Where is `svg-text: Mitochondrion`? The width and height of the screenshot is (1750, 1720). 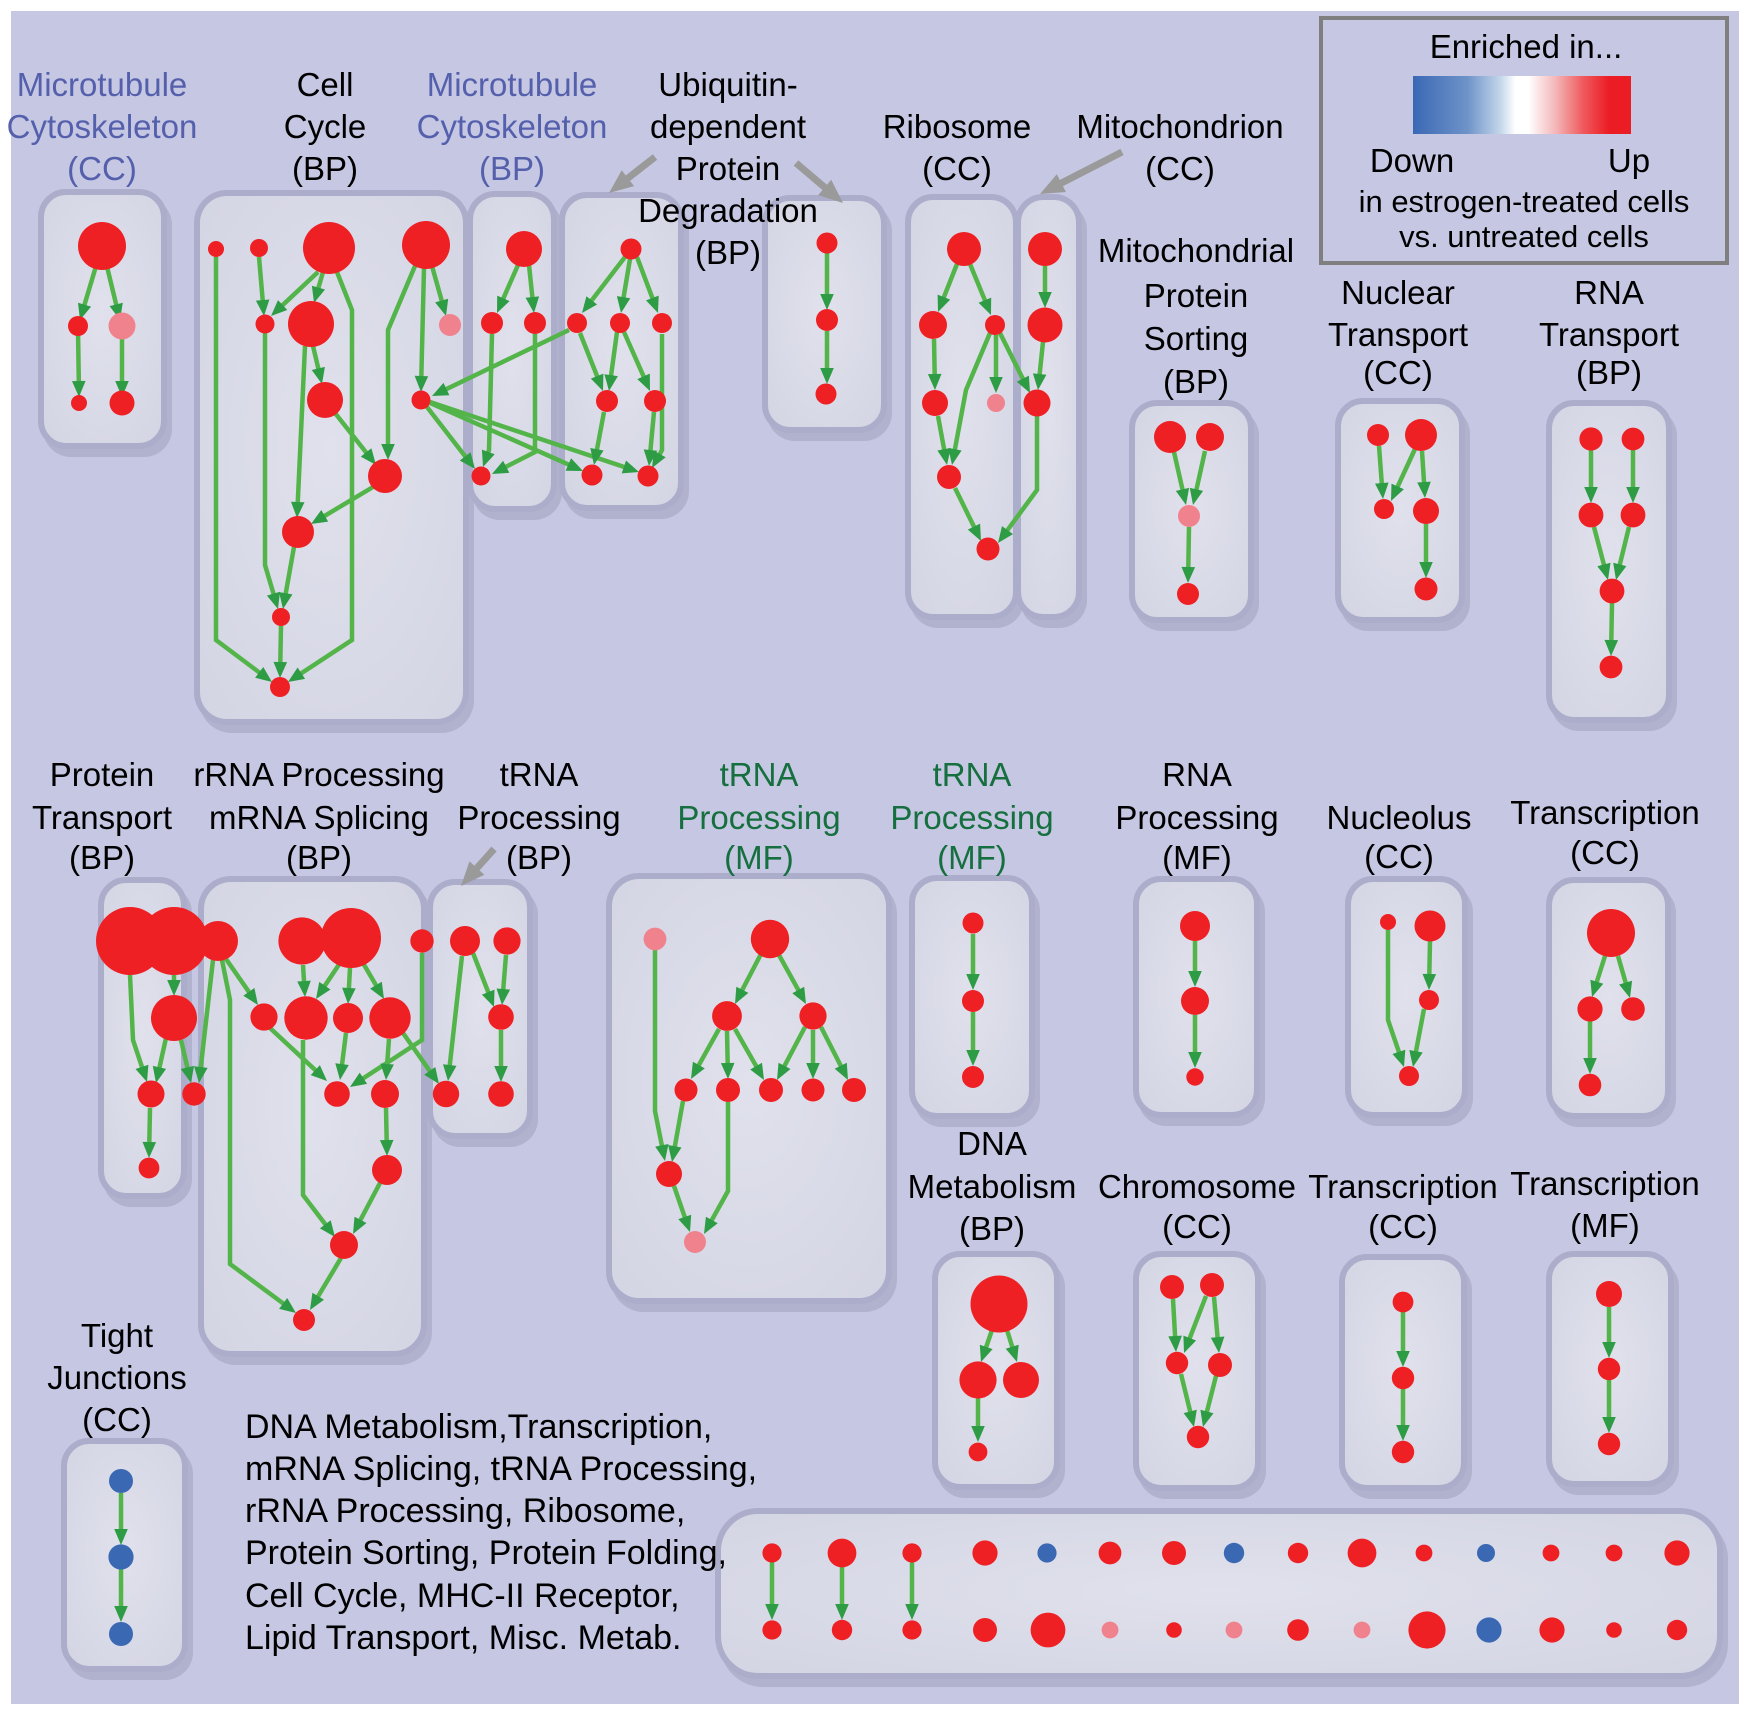
svg-text: Mitochondrion is located at coordinates (1179, 126).